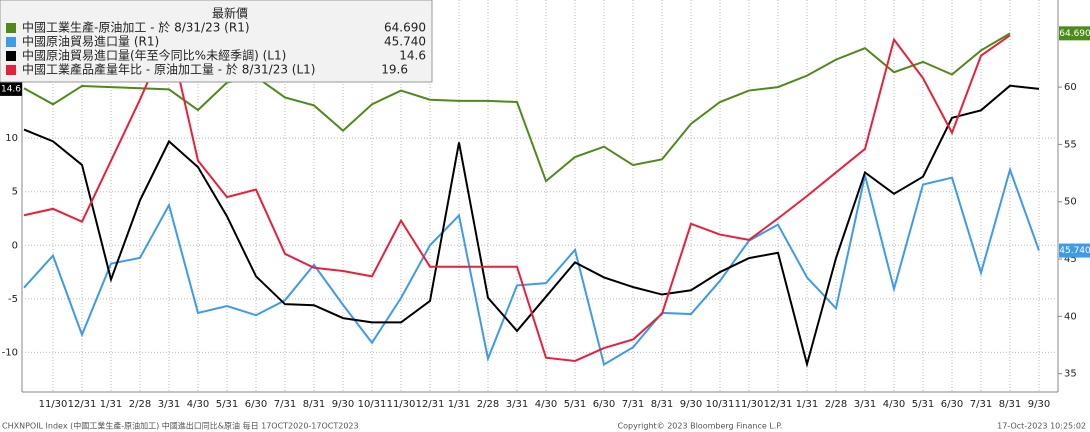 This screenshot has width=1090, height=432. What do you see at coordinates (154, 55) in the screenshot?
I see `legend-label: 中國原油貿易進口量(年至今同比%未經季調) (L1)` at bounding box center [154, 55].